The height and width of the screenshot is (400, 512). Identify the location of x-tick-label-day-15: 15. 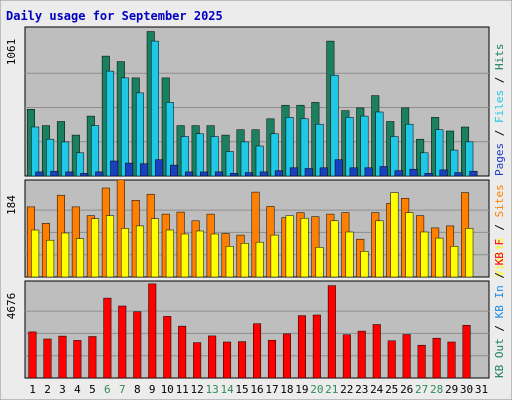
(241, 389).